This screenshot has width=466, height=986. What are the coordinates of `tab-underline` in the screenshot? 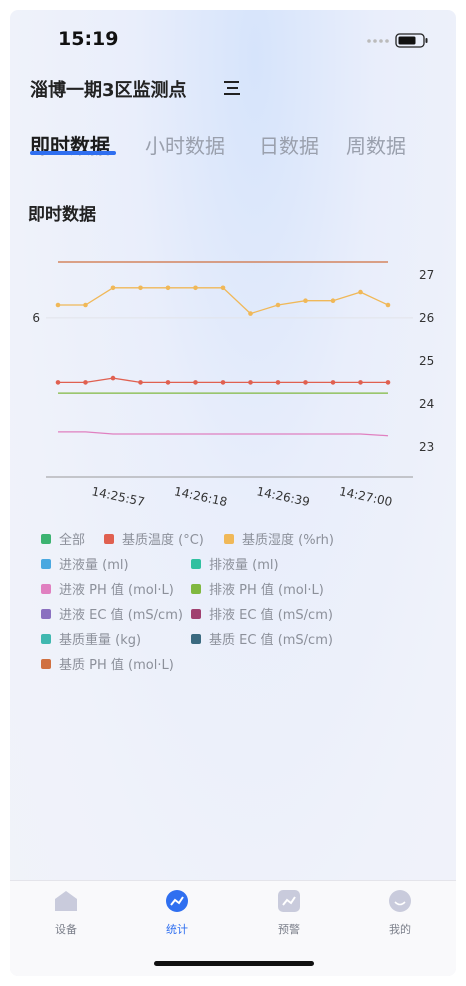 It's located at (73, 153).